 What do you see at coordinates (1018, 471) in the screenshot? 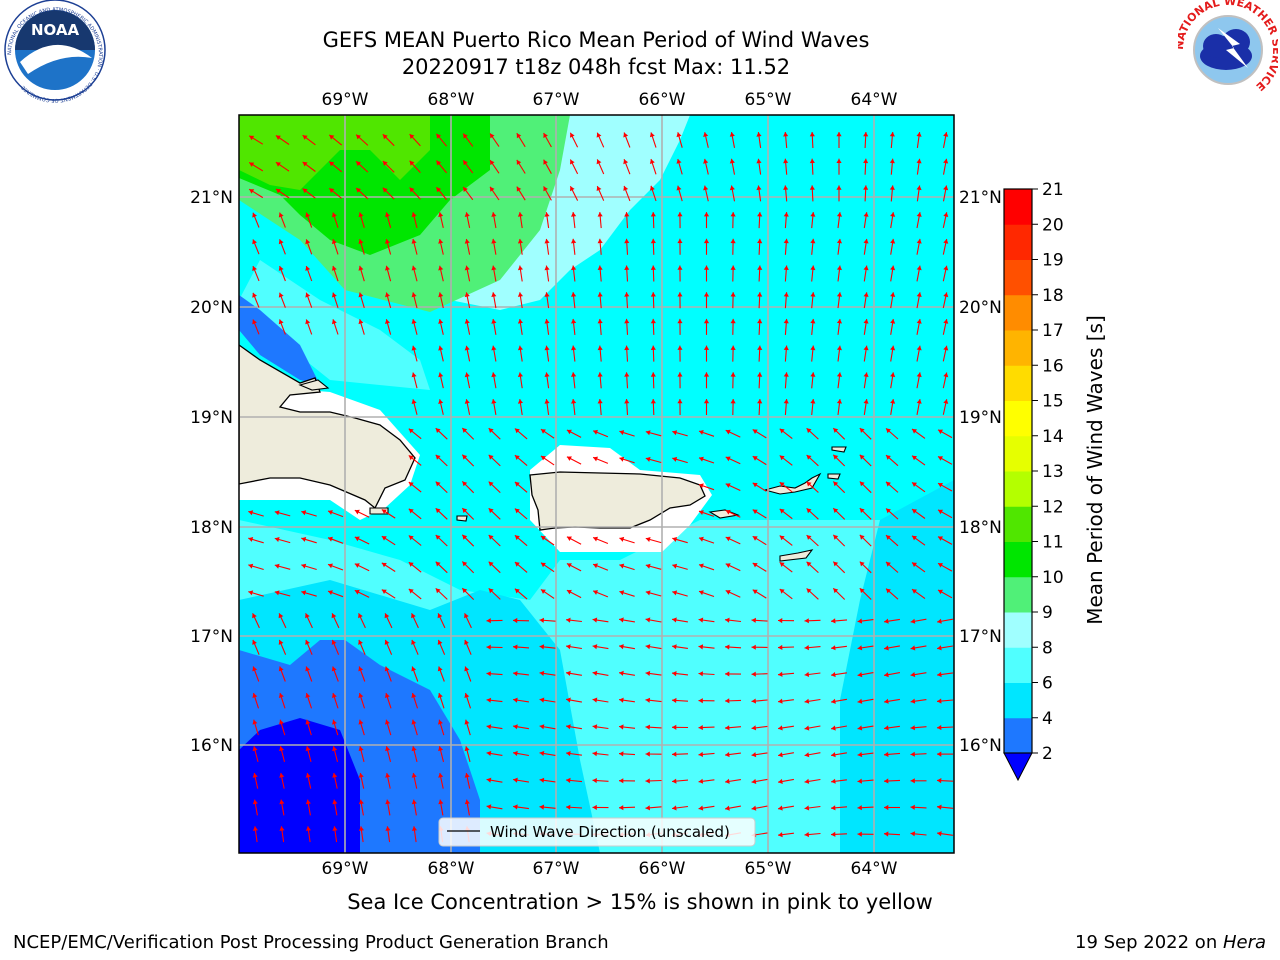
I see `colorbar-segments` at bounding box center [1018, 471].